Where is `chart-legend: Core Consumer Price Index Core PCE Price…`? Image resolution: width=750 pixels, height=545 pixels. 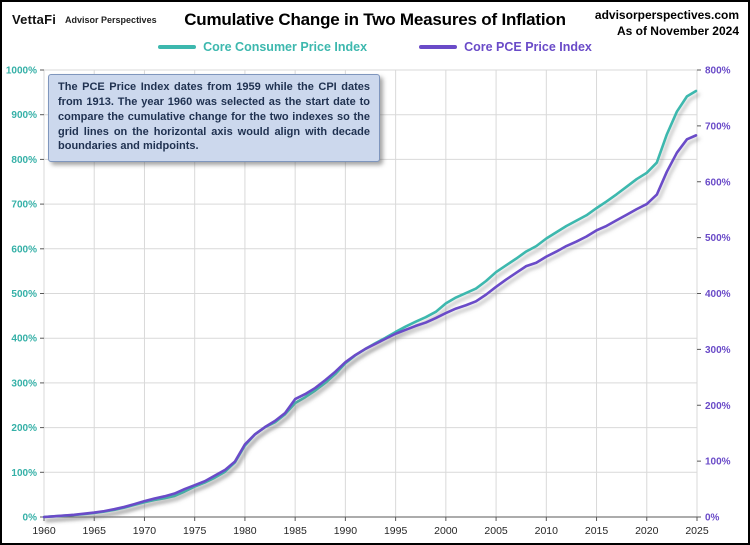
chart-legend: Core Consumer Price Index Core PCE Price… is located at coordinates (375, 47).